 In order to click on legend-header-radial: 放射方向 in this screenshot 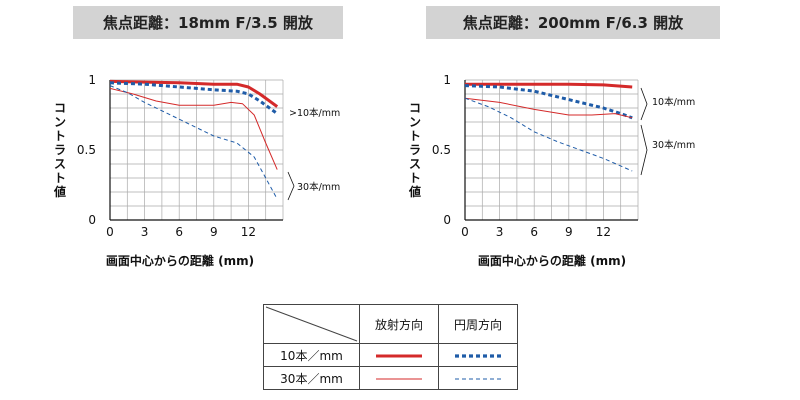, I will do `click(399, 324)`.